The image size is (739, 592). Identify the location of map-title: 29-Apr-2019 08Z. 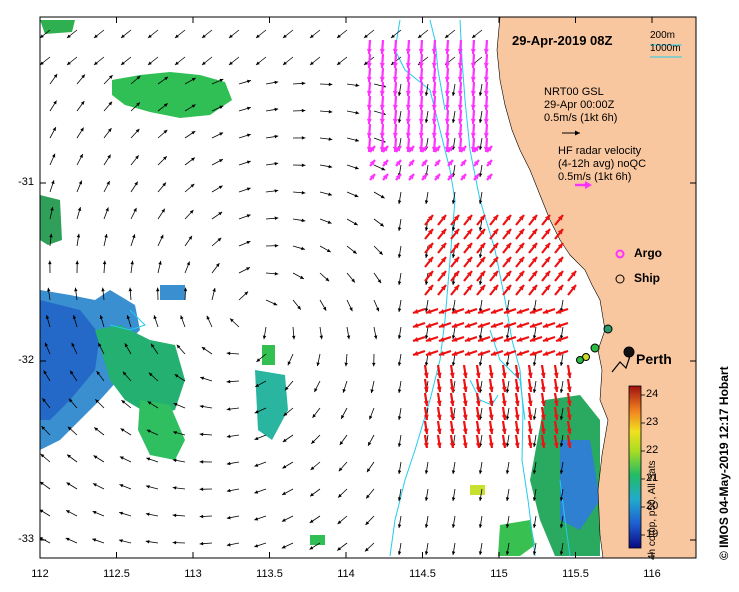
(562, 40).